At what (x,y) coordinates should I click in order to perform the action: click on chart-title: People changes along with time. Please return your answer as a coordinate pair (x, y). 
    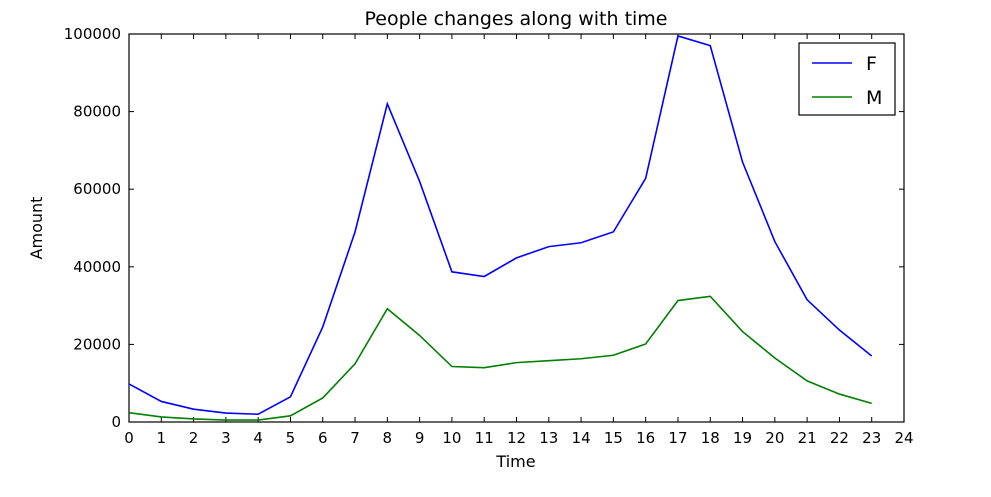
    Looking at the image, I should click on (516, 19).